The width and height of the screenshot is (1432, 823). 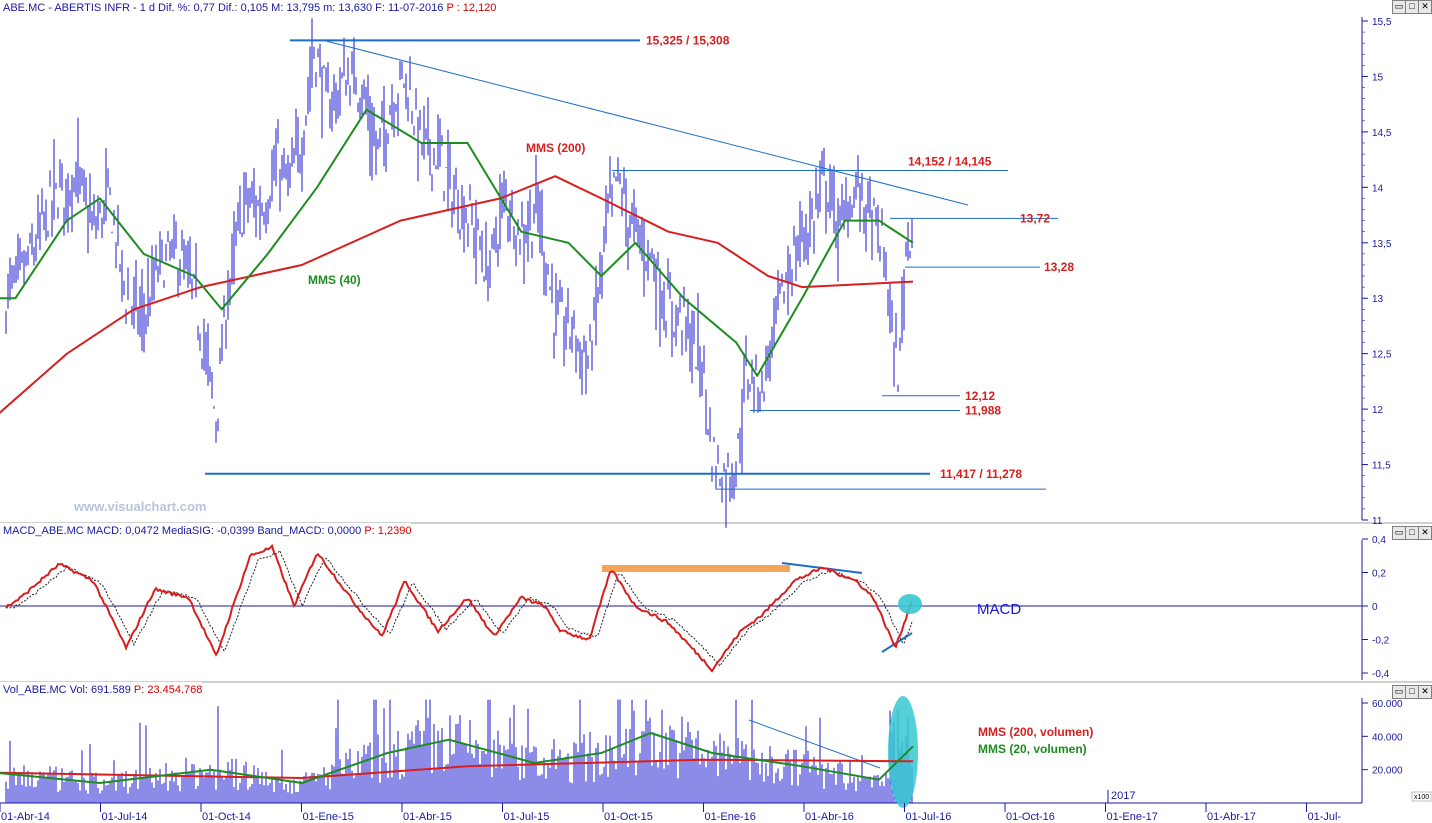 I want to click on year-marker-label: 2017, so click(x=1123, y=796).